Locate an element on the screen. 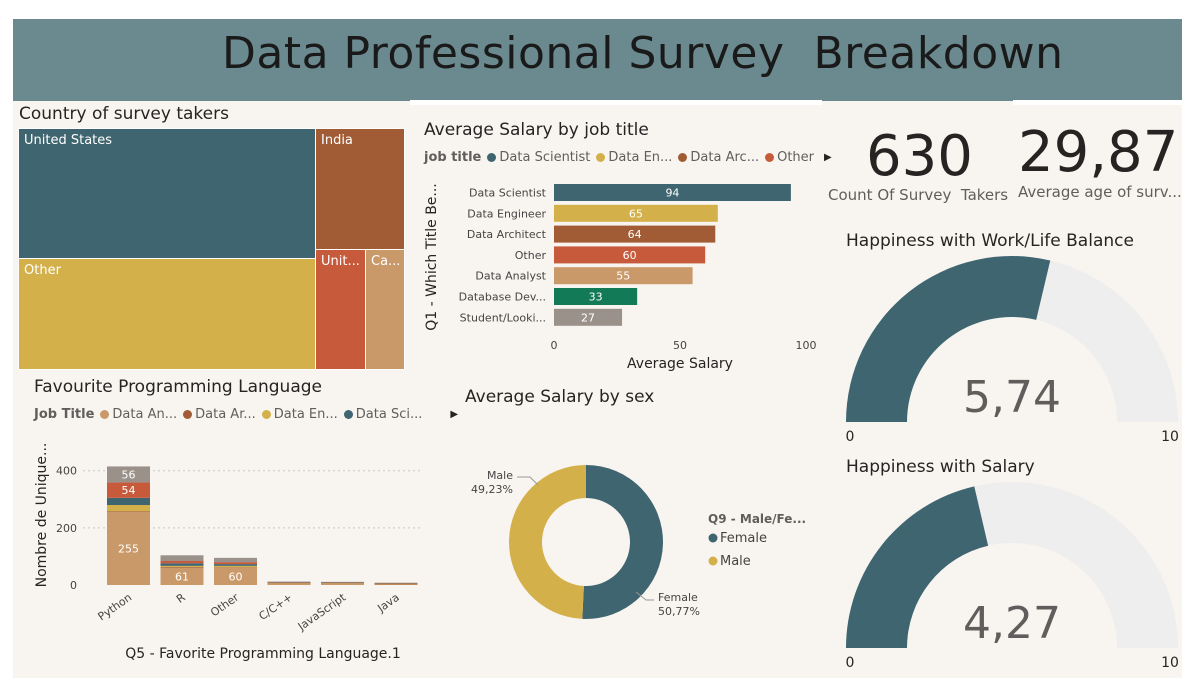 The image size is (1194, 690). stack-data-label: 61 is located at coordinates (182, 576).